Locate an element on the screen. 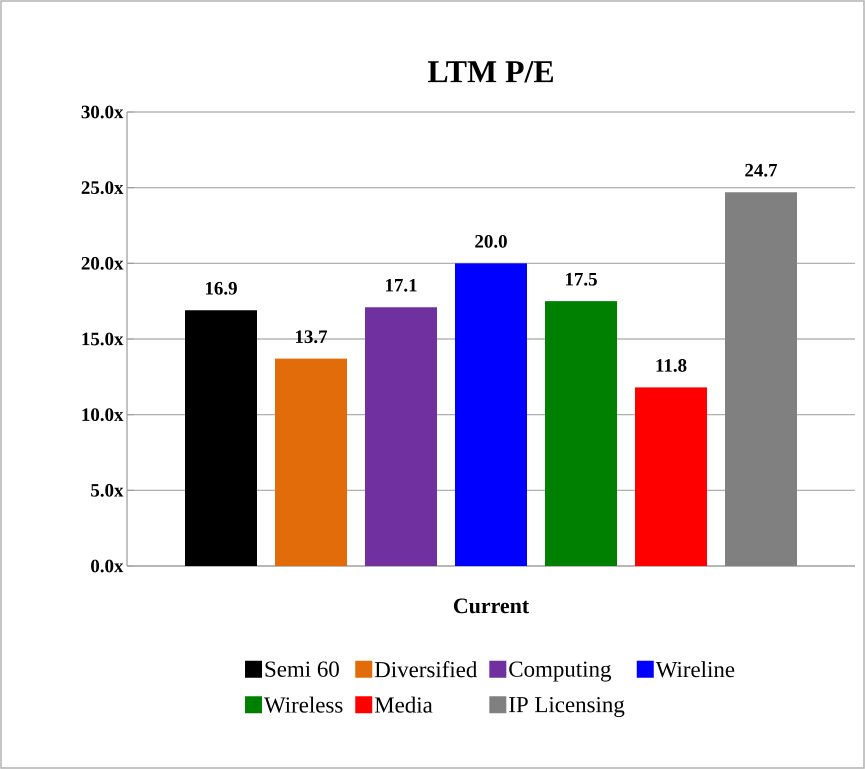  y-tick-label: 25.0x is located at coordinates (103, 187).